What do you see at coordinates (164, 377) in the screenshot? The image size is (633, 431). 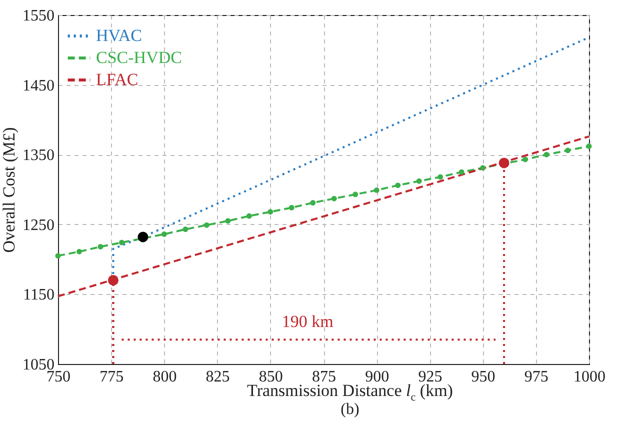 I see `x-tick-label: 800` at bounding box center [164, 377].